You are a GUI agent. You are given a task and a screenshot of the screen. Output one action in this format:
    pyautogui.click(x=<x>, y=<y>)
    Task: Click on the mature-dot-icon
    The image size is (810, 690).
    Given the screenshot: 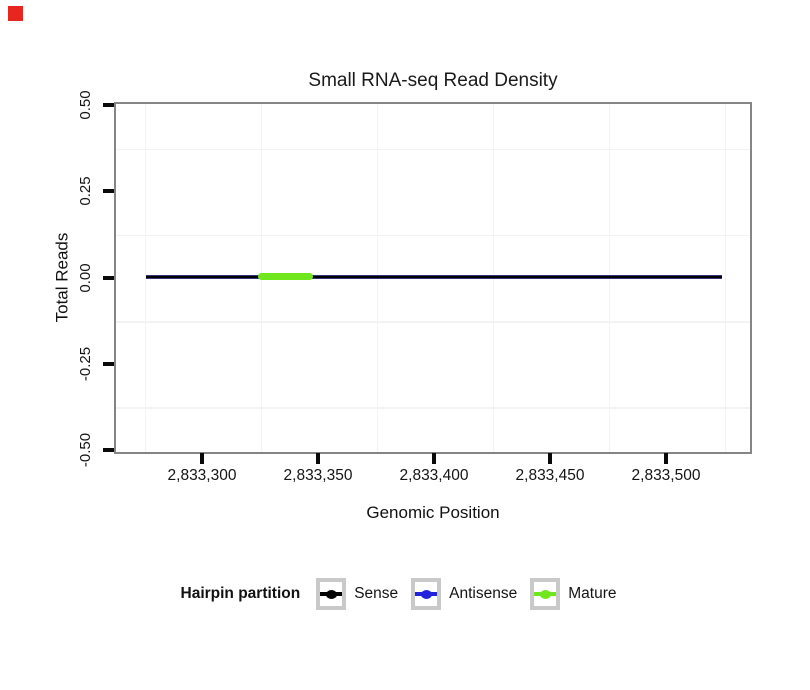 What is the action you would take?
    pyautogui.click(x=545, y=594)
    